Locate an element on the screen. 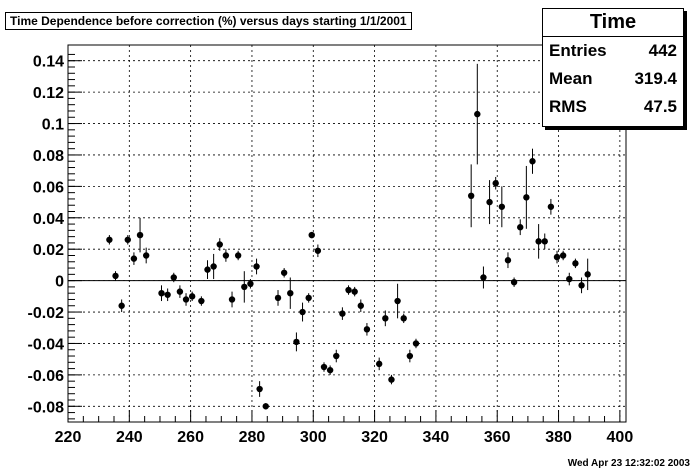 The image size is (696, 472). stats-label: RMS is located at coordinates (568, 106).